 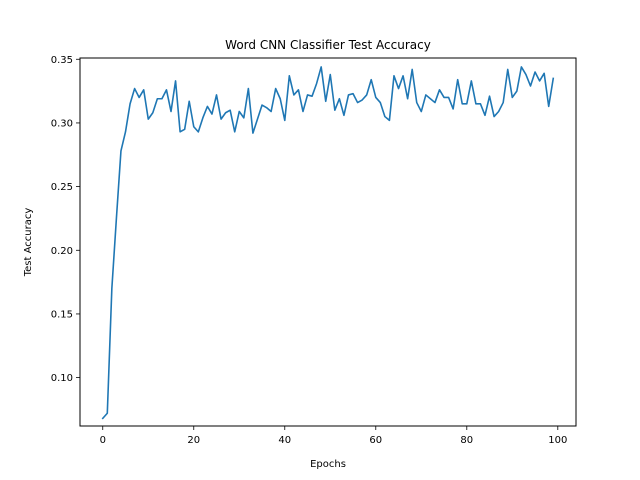 What do you see at coordinates (103, 440) in the screenshot?
I see `x-tick-label: 0` at bounding box center [103, 440].